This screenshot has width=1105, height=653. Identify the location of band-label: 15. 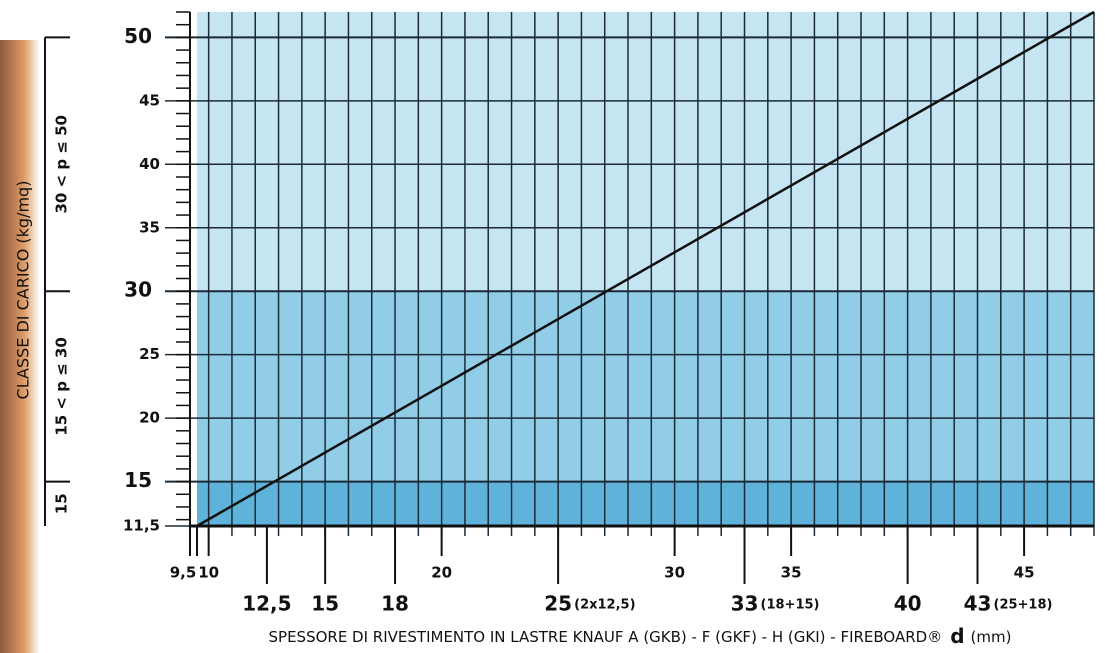
(62, 503).